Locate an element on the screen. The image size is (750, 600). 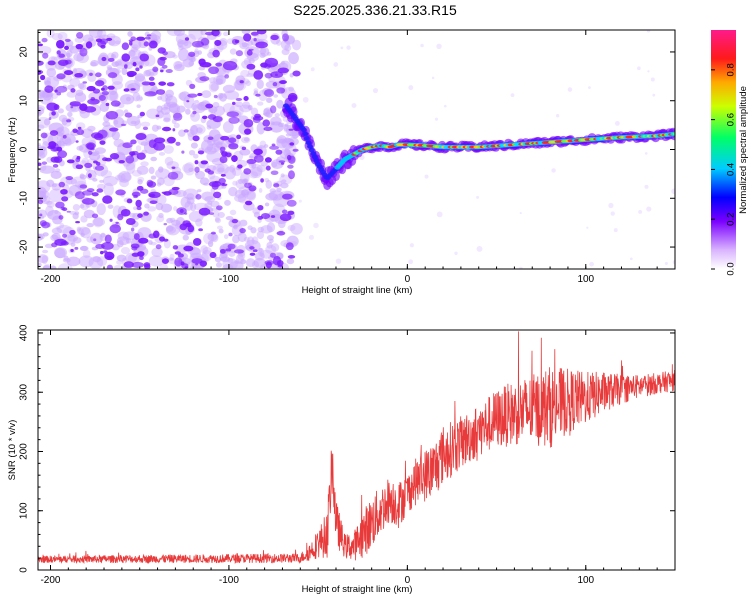
spectrogram-x-tick-label: 100 is located at coordinates (585, 279).